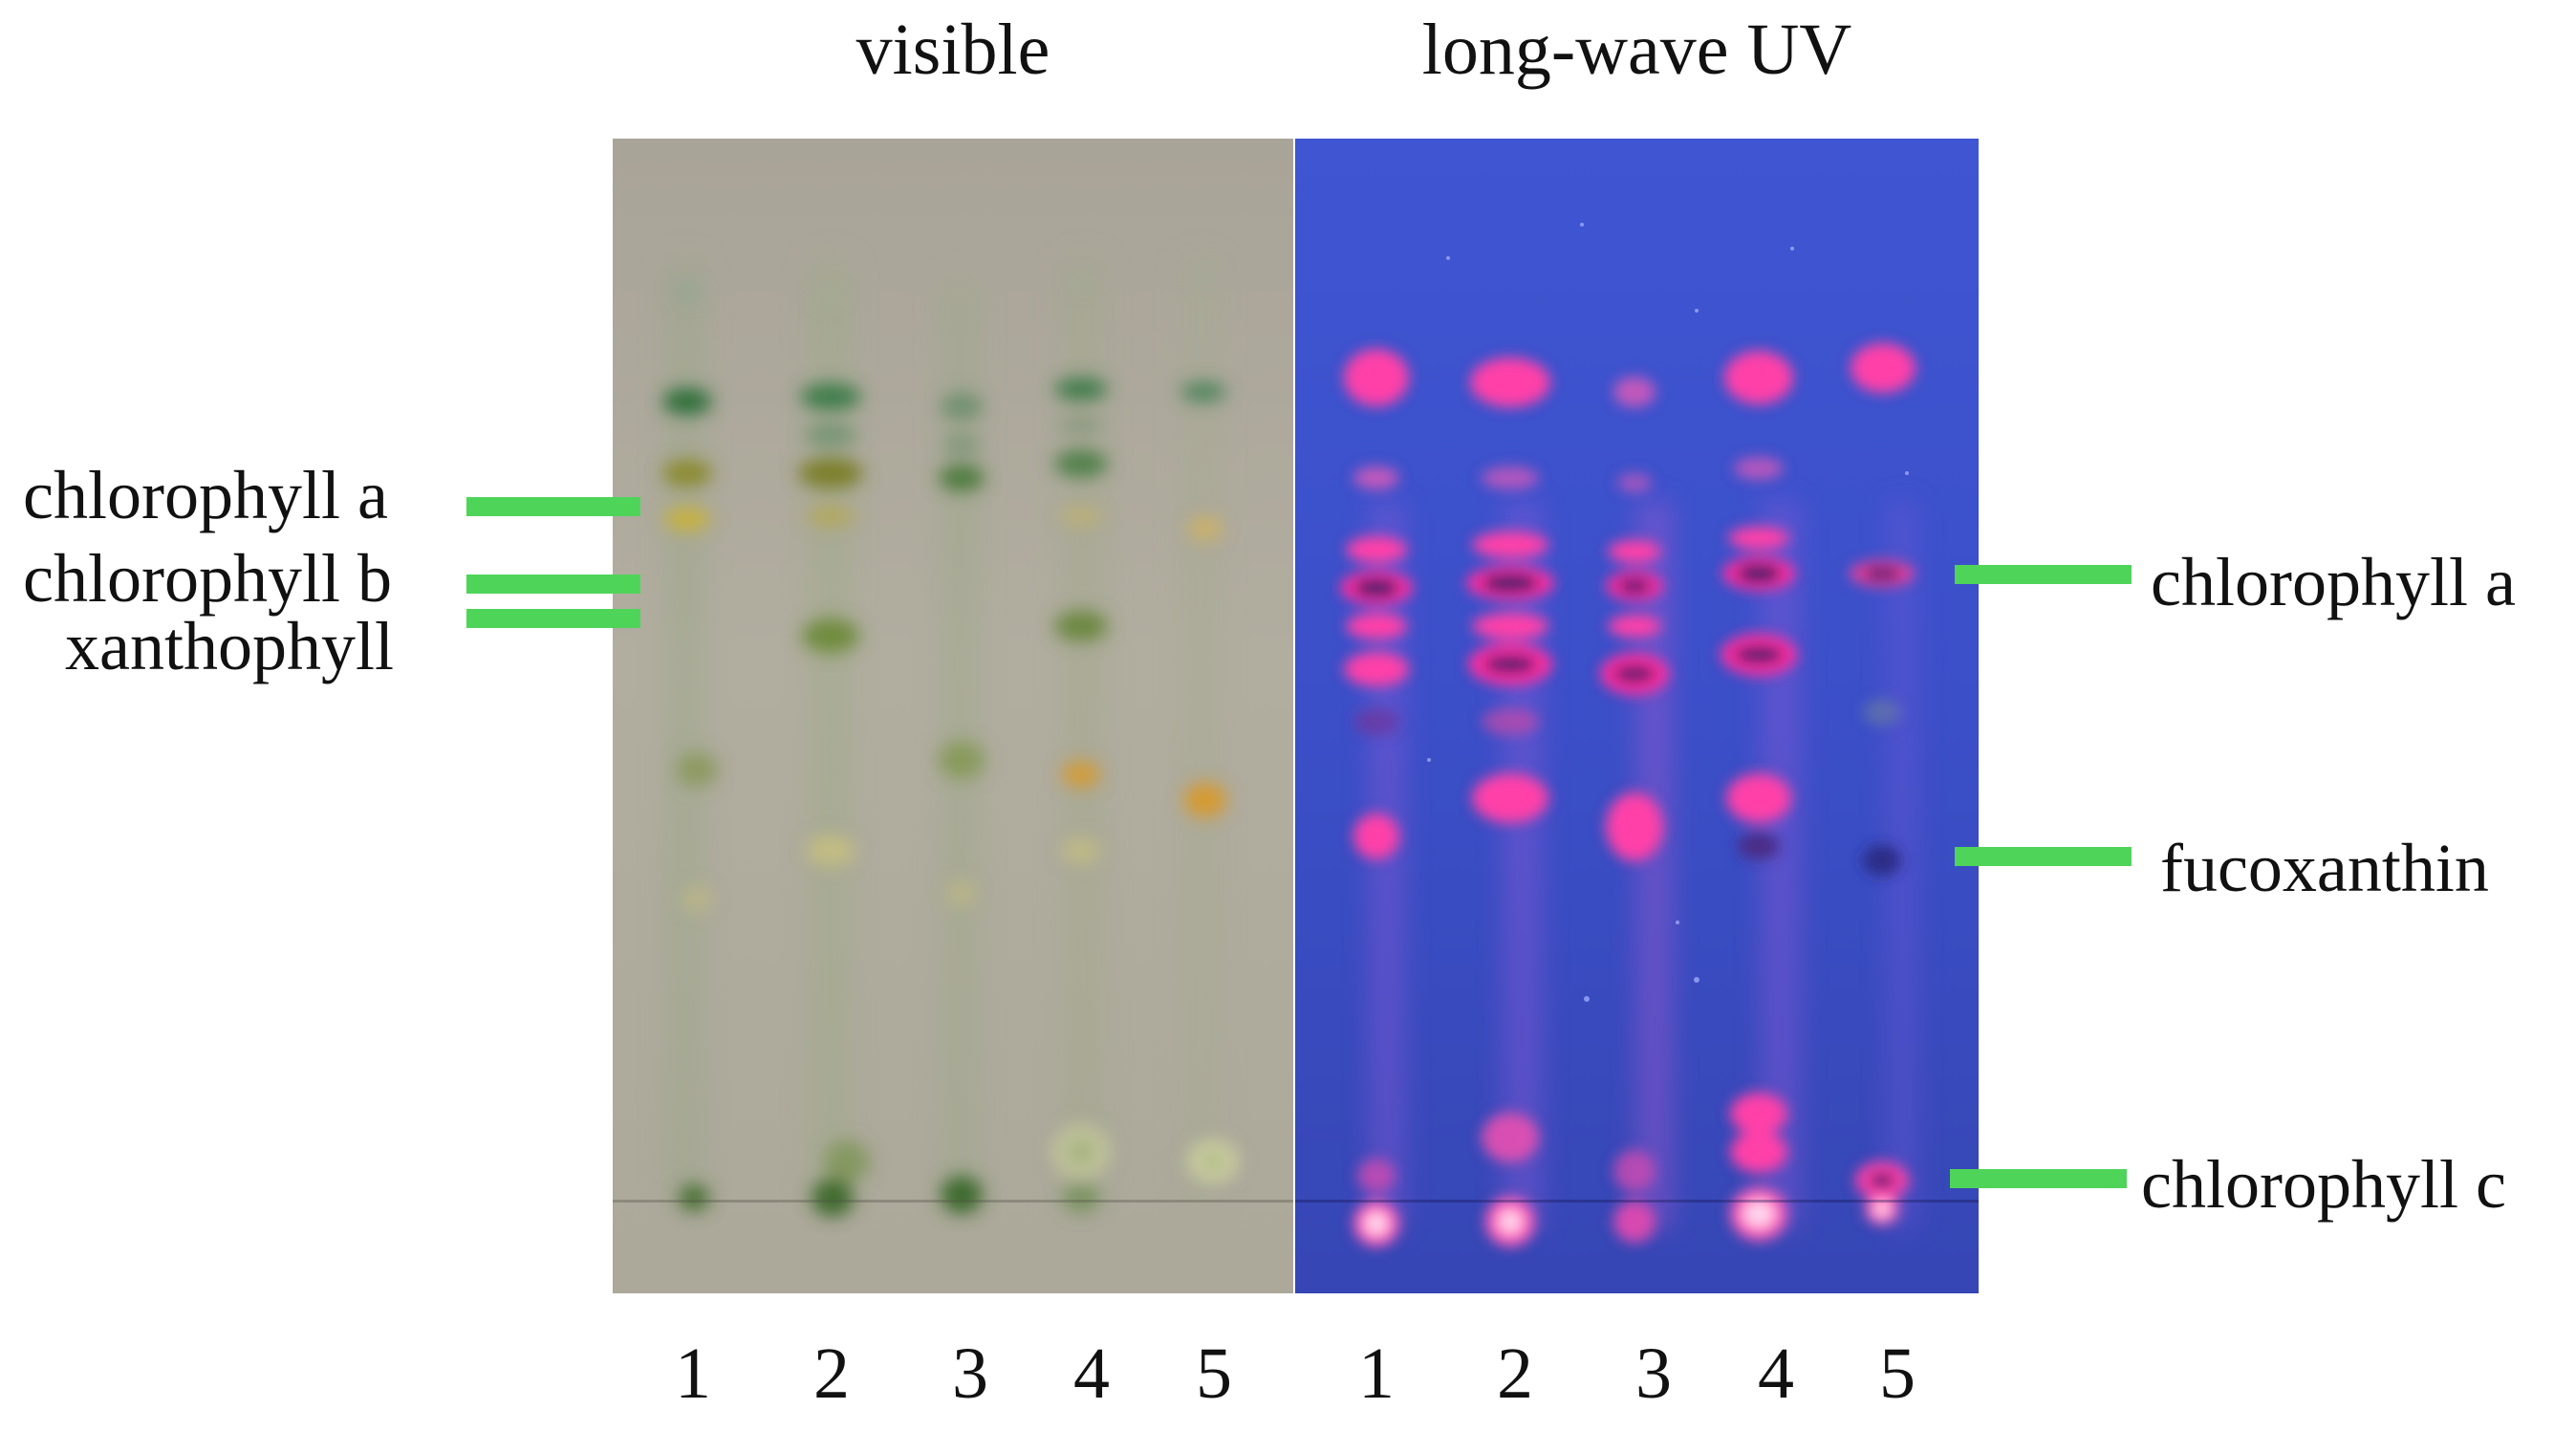 Image resolution: width=2576 pixels, height=1431 pixels. Describe the element at coordinates (205, 495) in the screenshot. I see `label-left-chlorophyll-a: chlorophyll a` at that location.